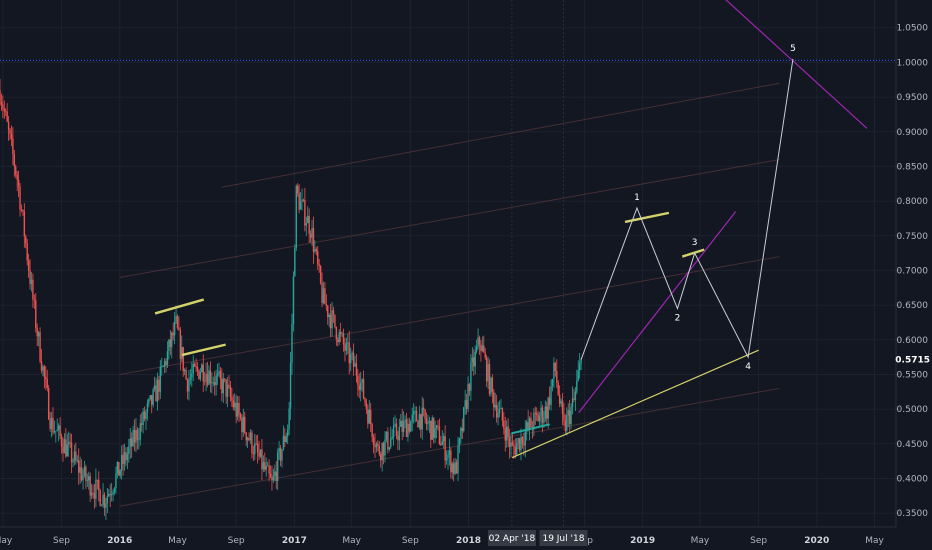 Image resolution: width=932 pixels, height=550 pixels. I want to click on y-tick-label: 0.3500, so click(913, 514).